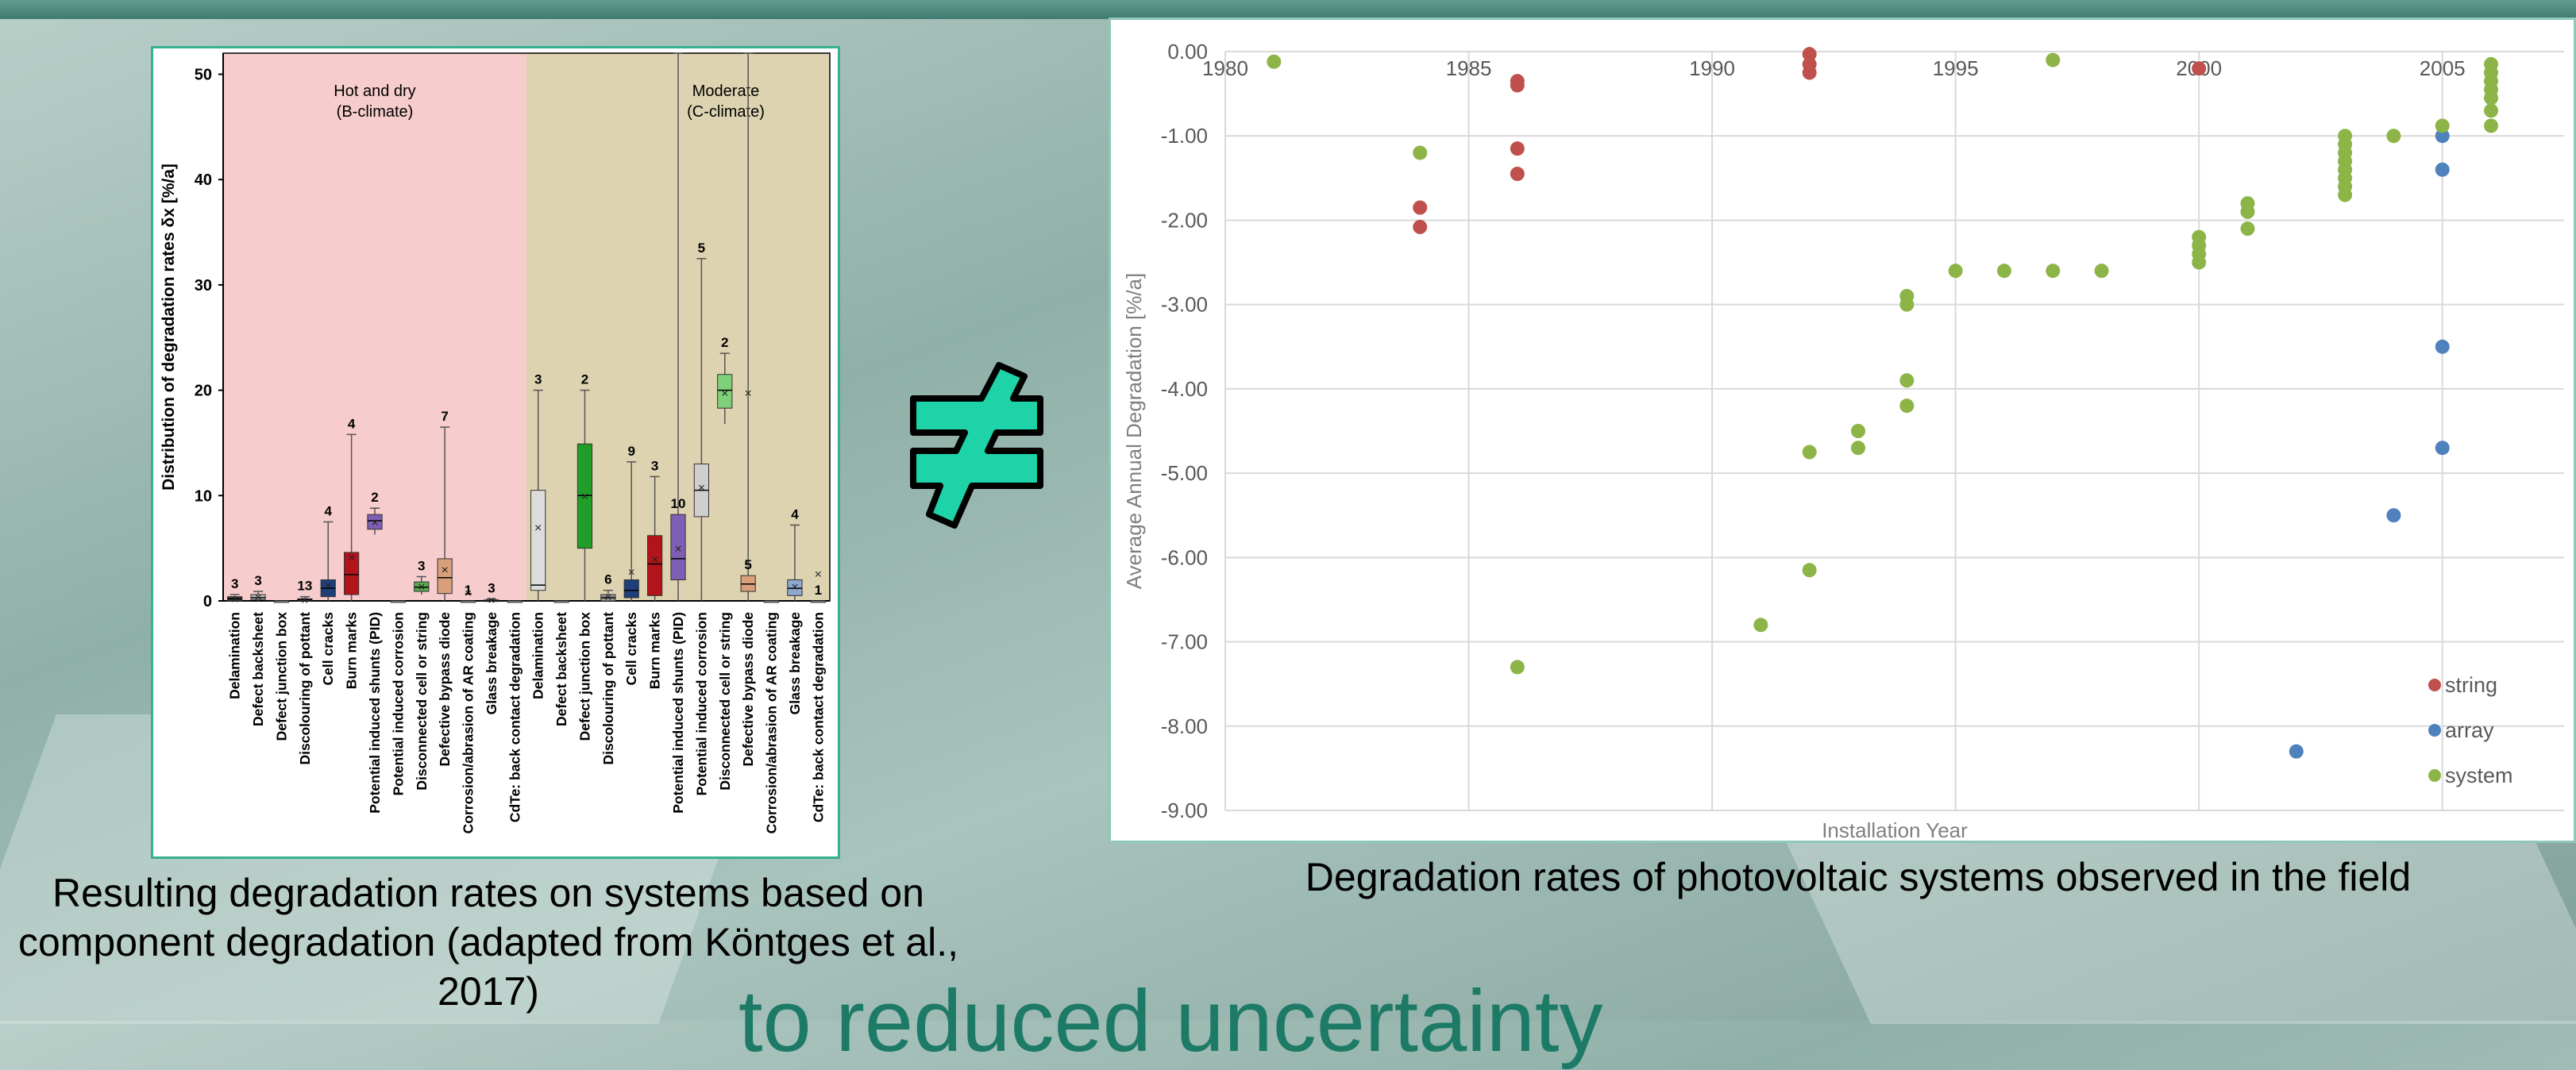  I want to click on x-tick-label: 1980, so click(1225, 68).